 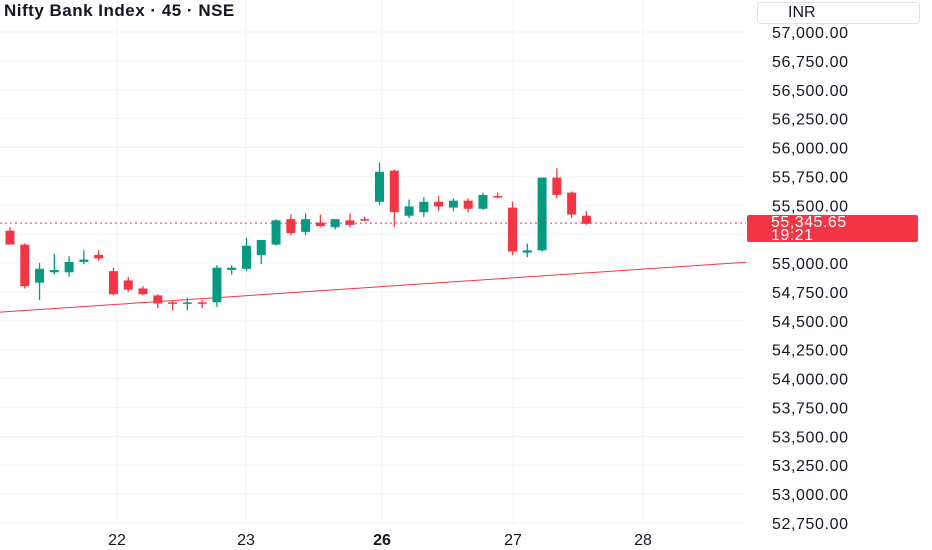 I want to click on trendline, so click(x=373, y=287).